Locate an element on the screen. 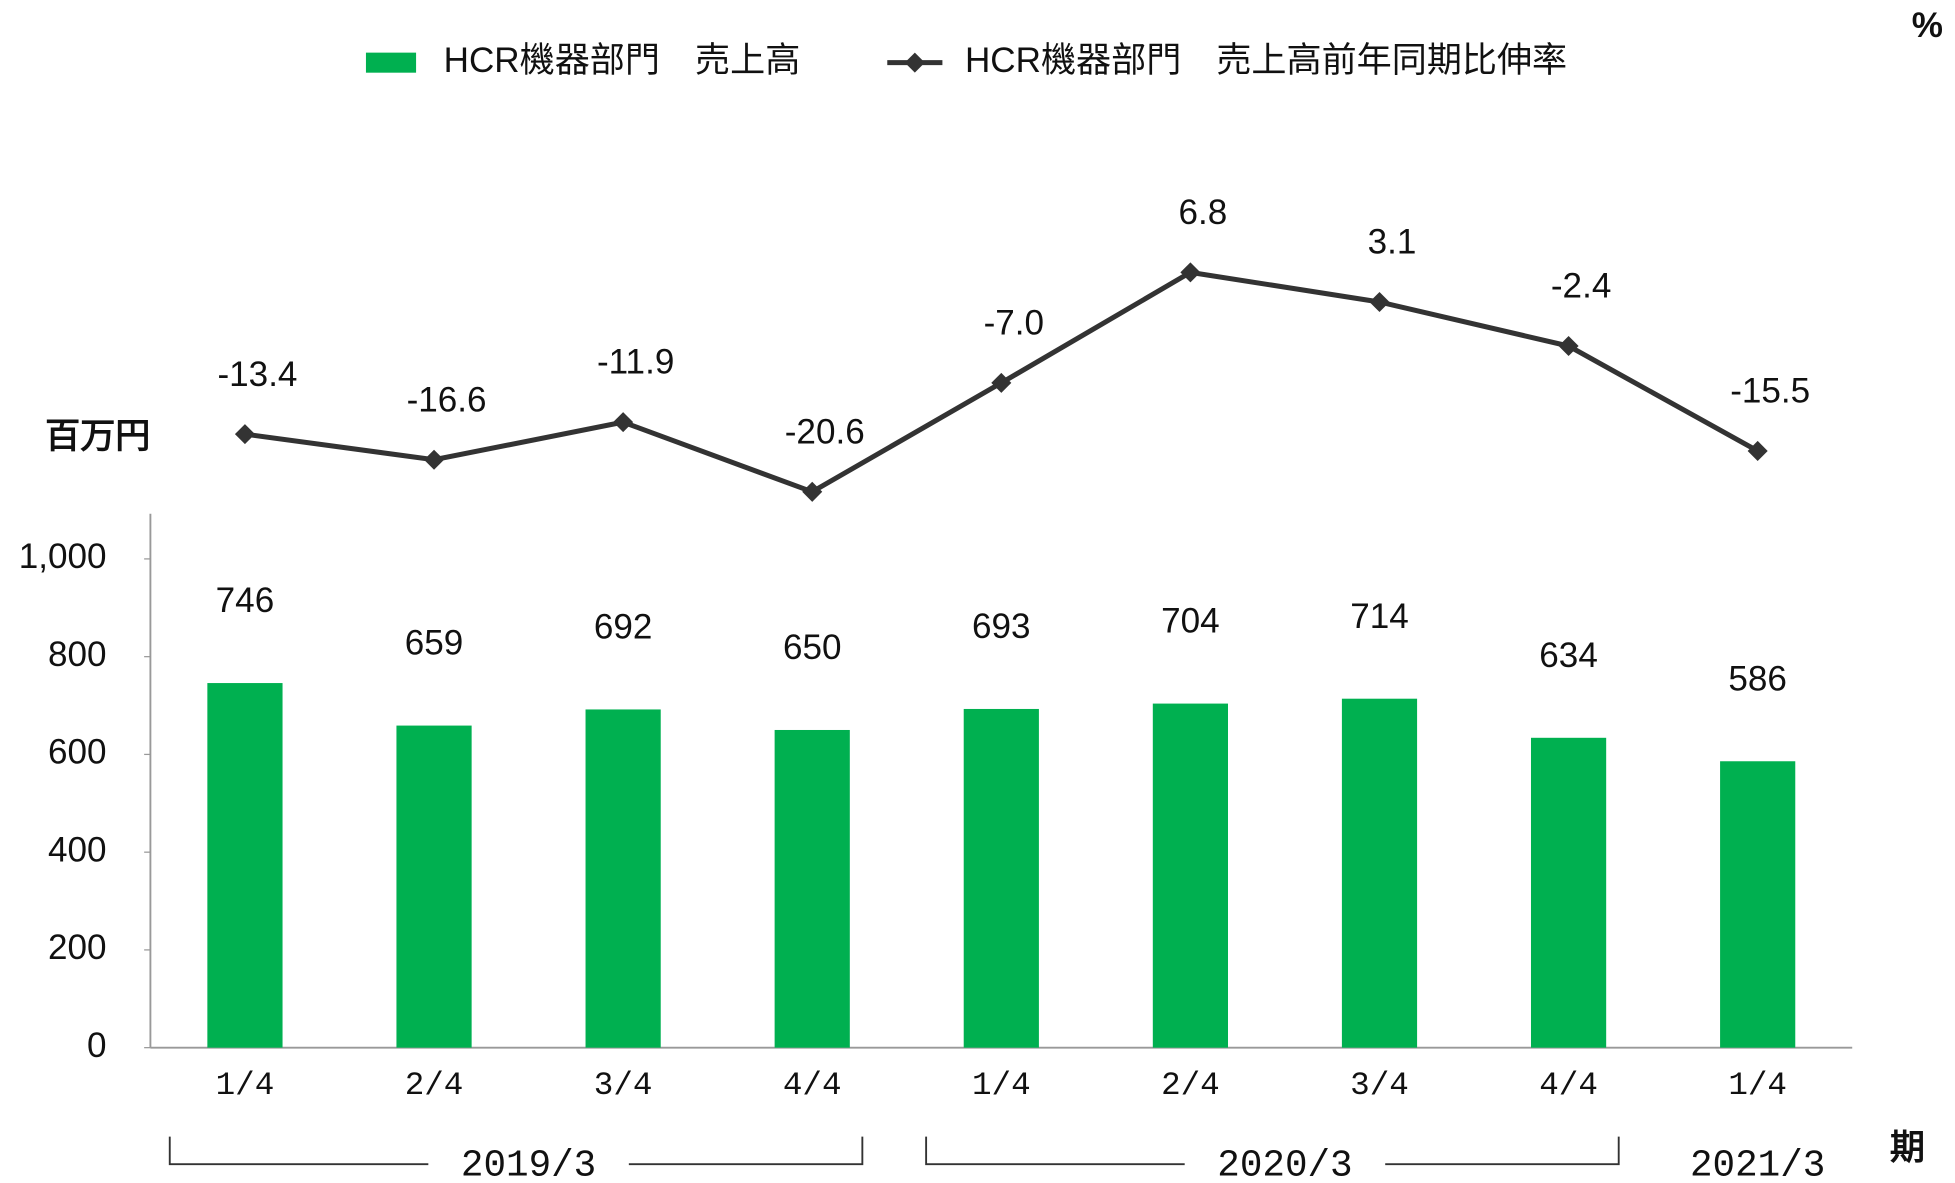 Image resolution: width=1955 pixels, height=1183 pixels. line-value-label: -15.5 is located at coordinates (1770, 391).